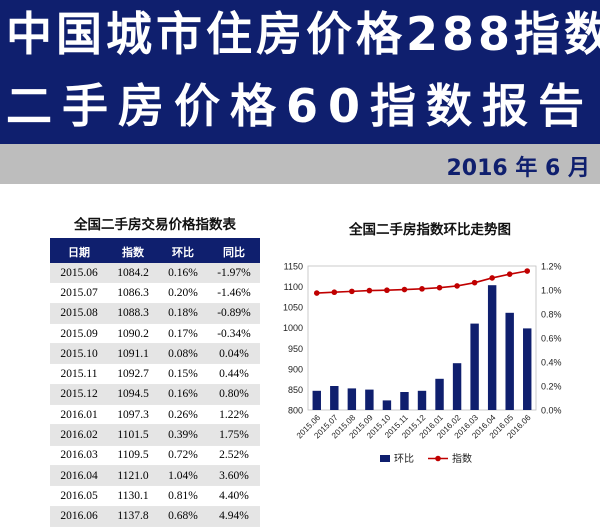  I want to click on cell-mom: 0.72%, so click(183, 455).